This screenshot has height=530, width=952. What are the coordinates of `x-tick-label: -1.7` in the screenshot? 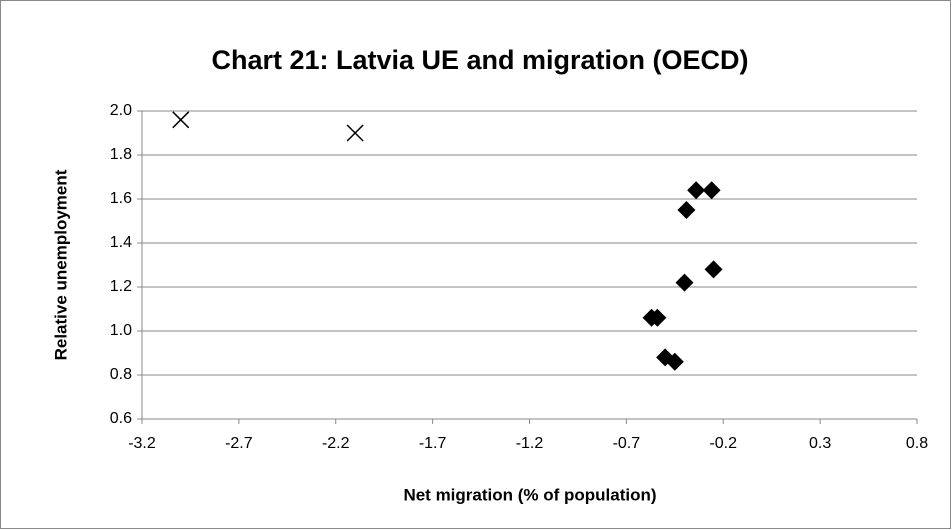 It's located at (433, 443).